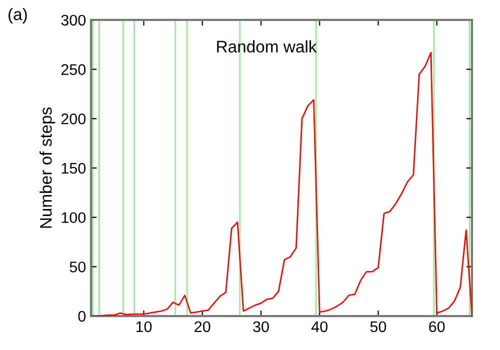  I want to click on y-tick-label: 150, so click(74, 168).